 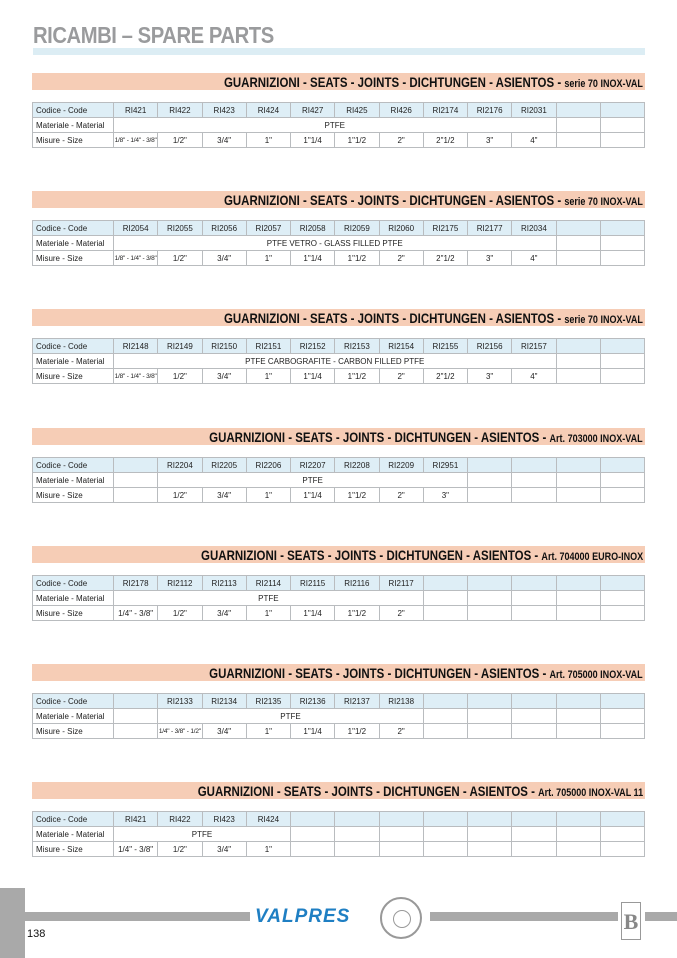 I want to click on row-label-size: Misure - Size, so click(x=73, y=731).